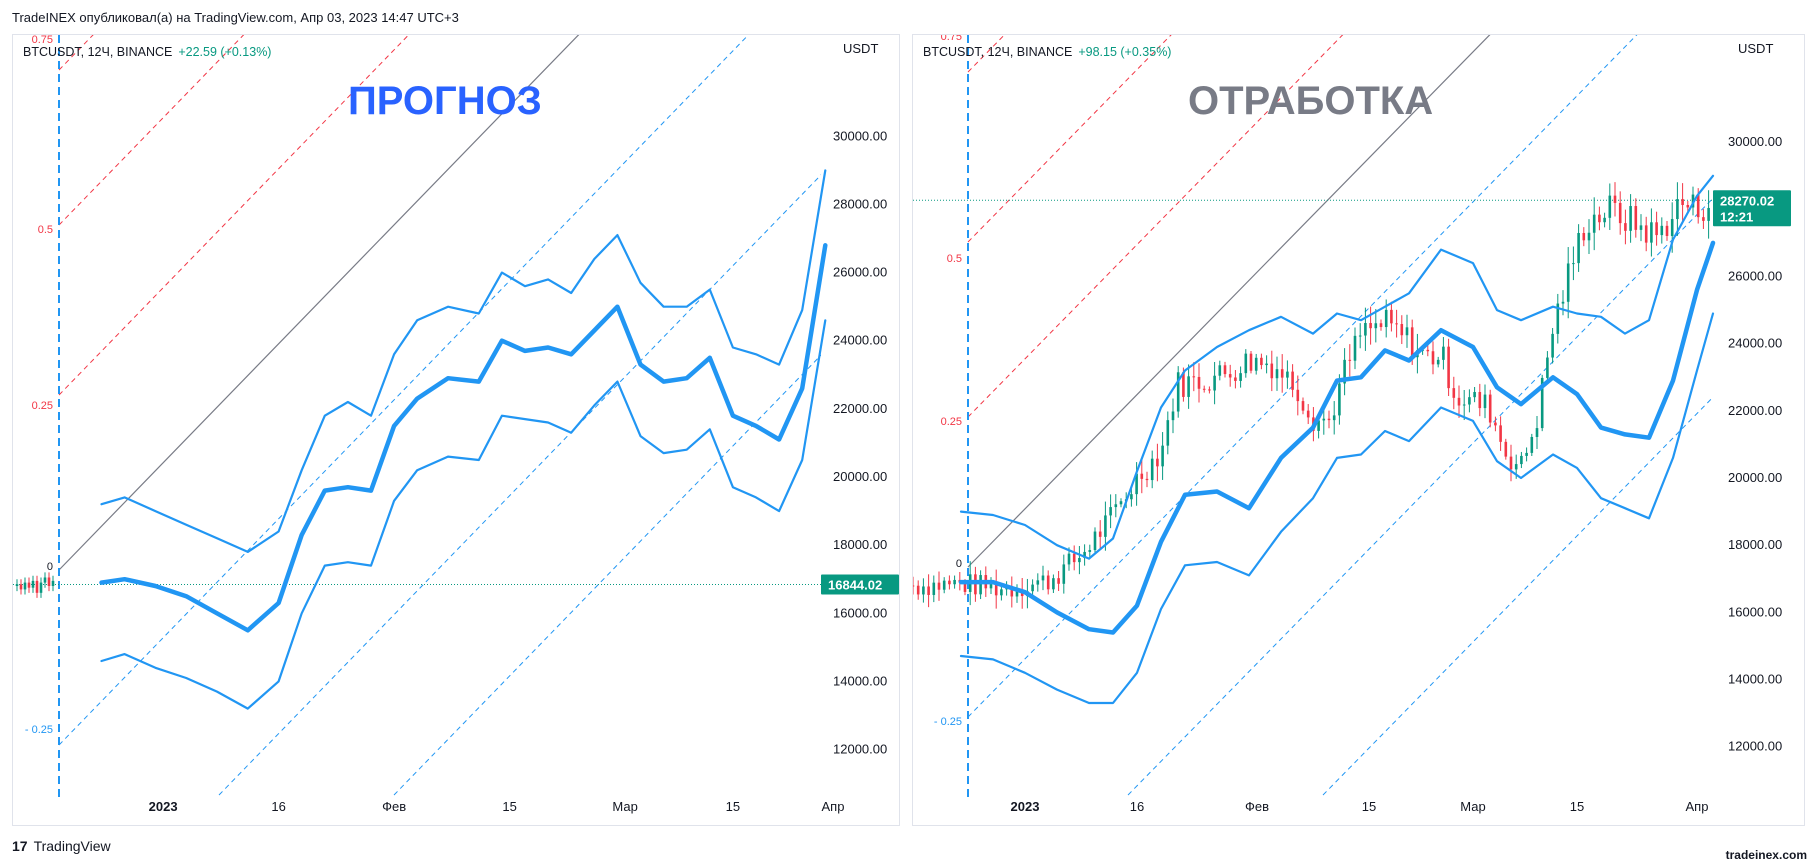 Image resolution: width=1815 pixels, height=868 pixels. Describe the element at coordinates (1755, 477) in the screenshot. I see `y-tick-label: 20000.00` at that location.